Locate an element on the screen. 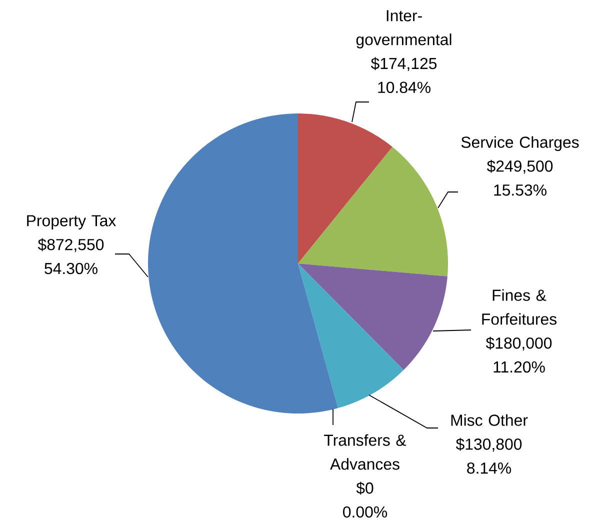 The width and height of the screenshot is (604, 527). data-label: $130,800 8.14% is located at coordinates (489, 456).